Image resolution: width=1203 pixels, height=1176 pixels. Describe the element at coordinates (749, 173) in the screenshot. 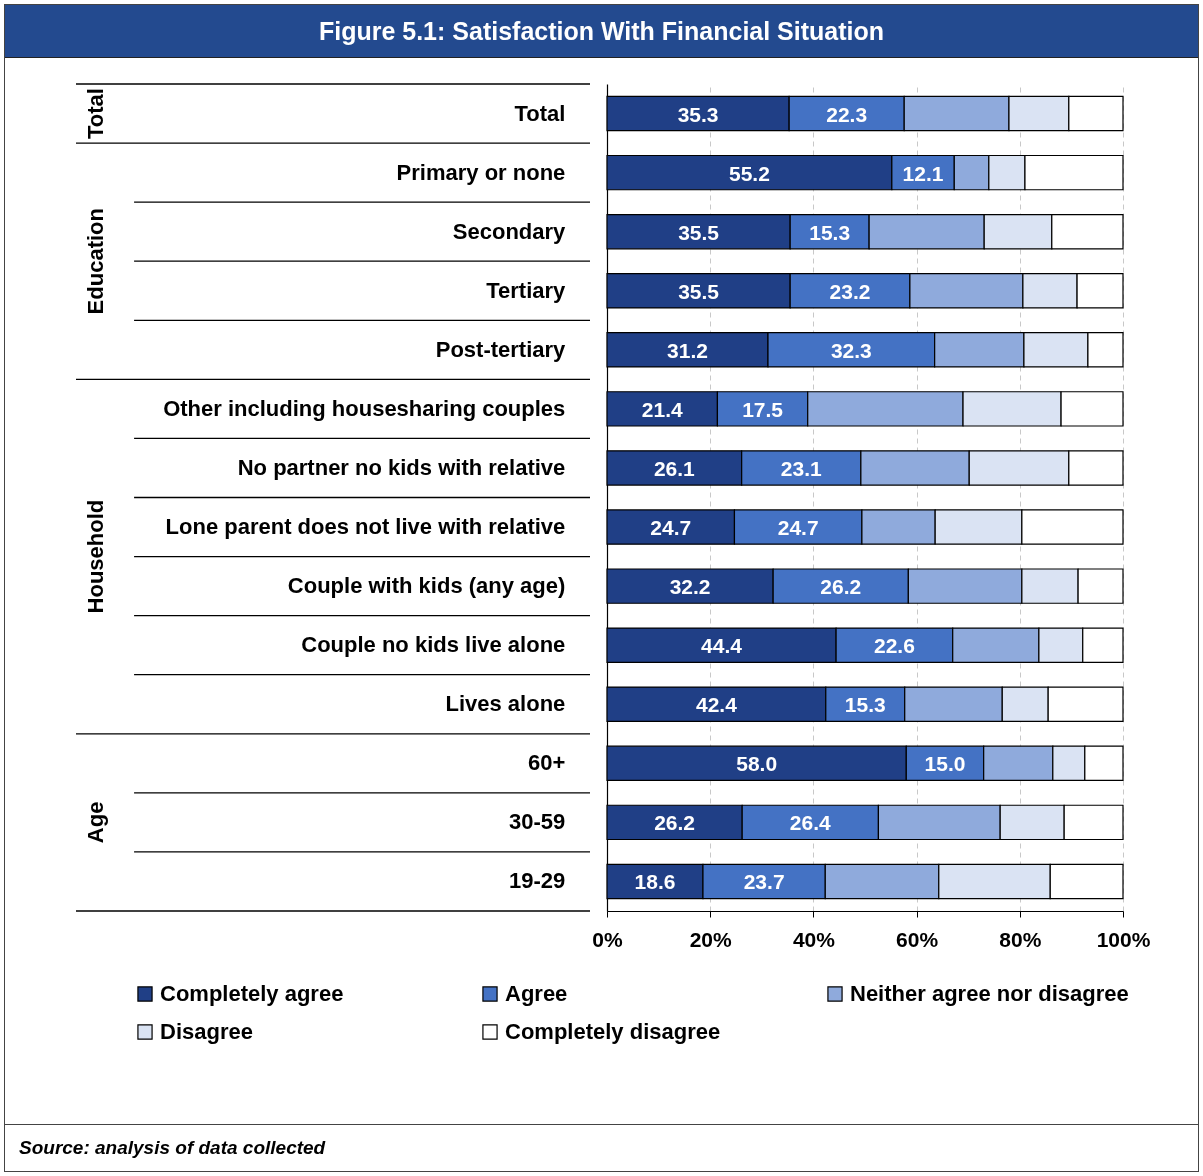

I see `data-label: 55.2` at that location.